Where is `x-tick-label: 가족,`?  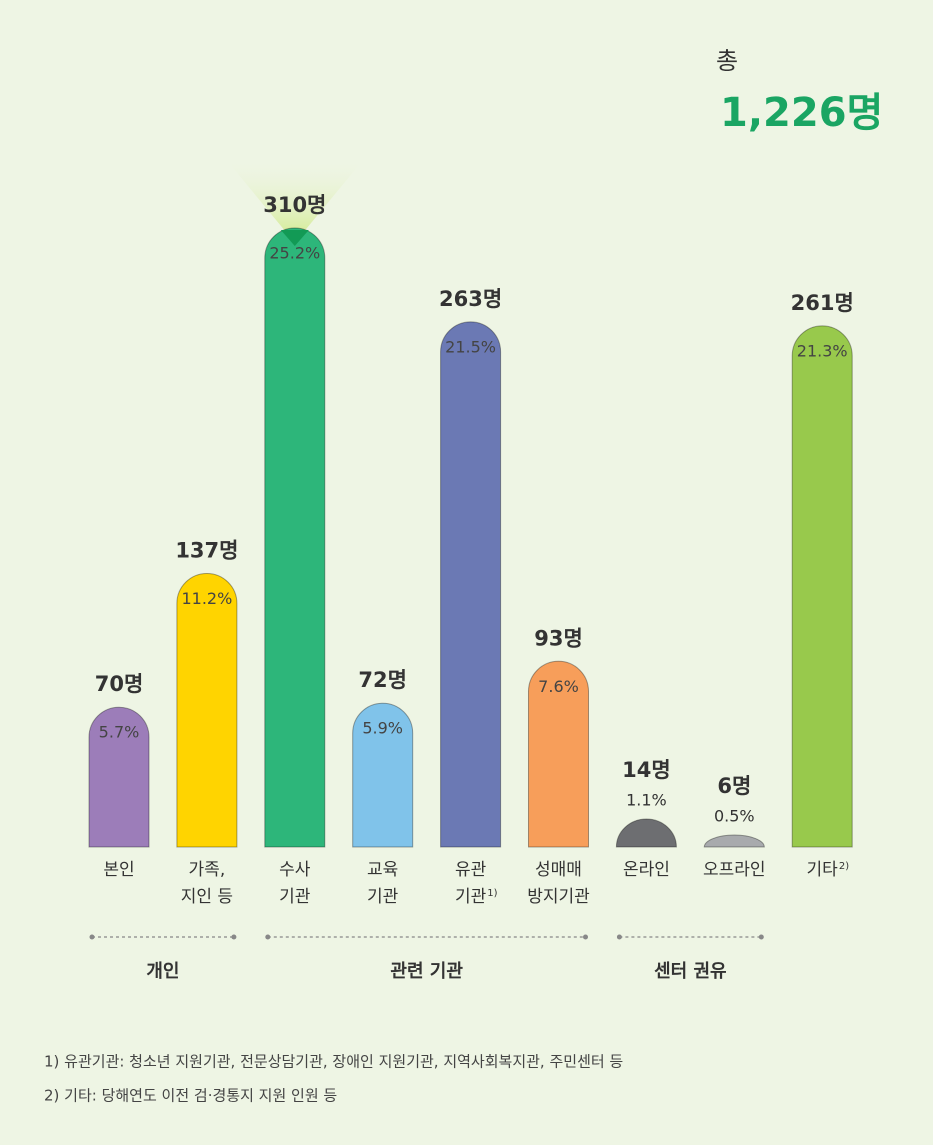 x-tick-label: 가족, is located at coordinates (207, 870).